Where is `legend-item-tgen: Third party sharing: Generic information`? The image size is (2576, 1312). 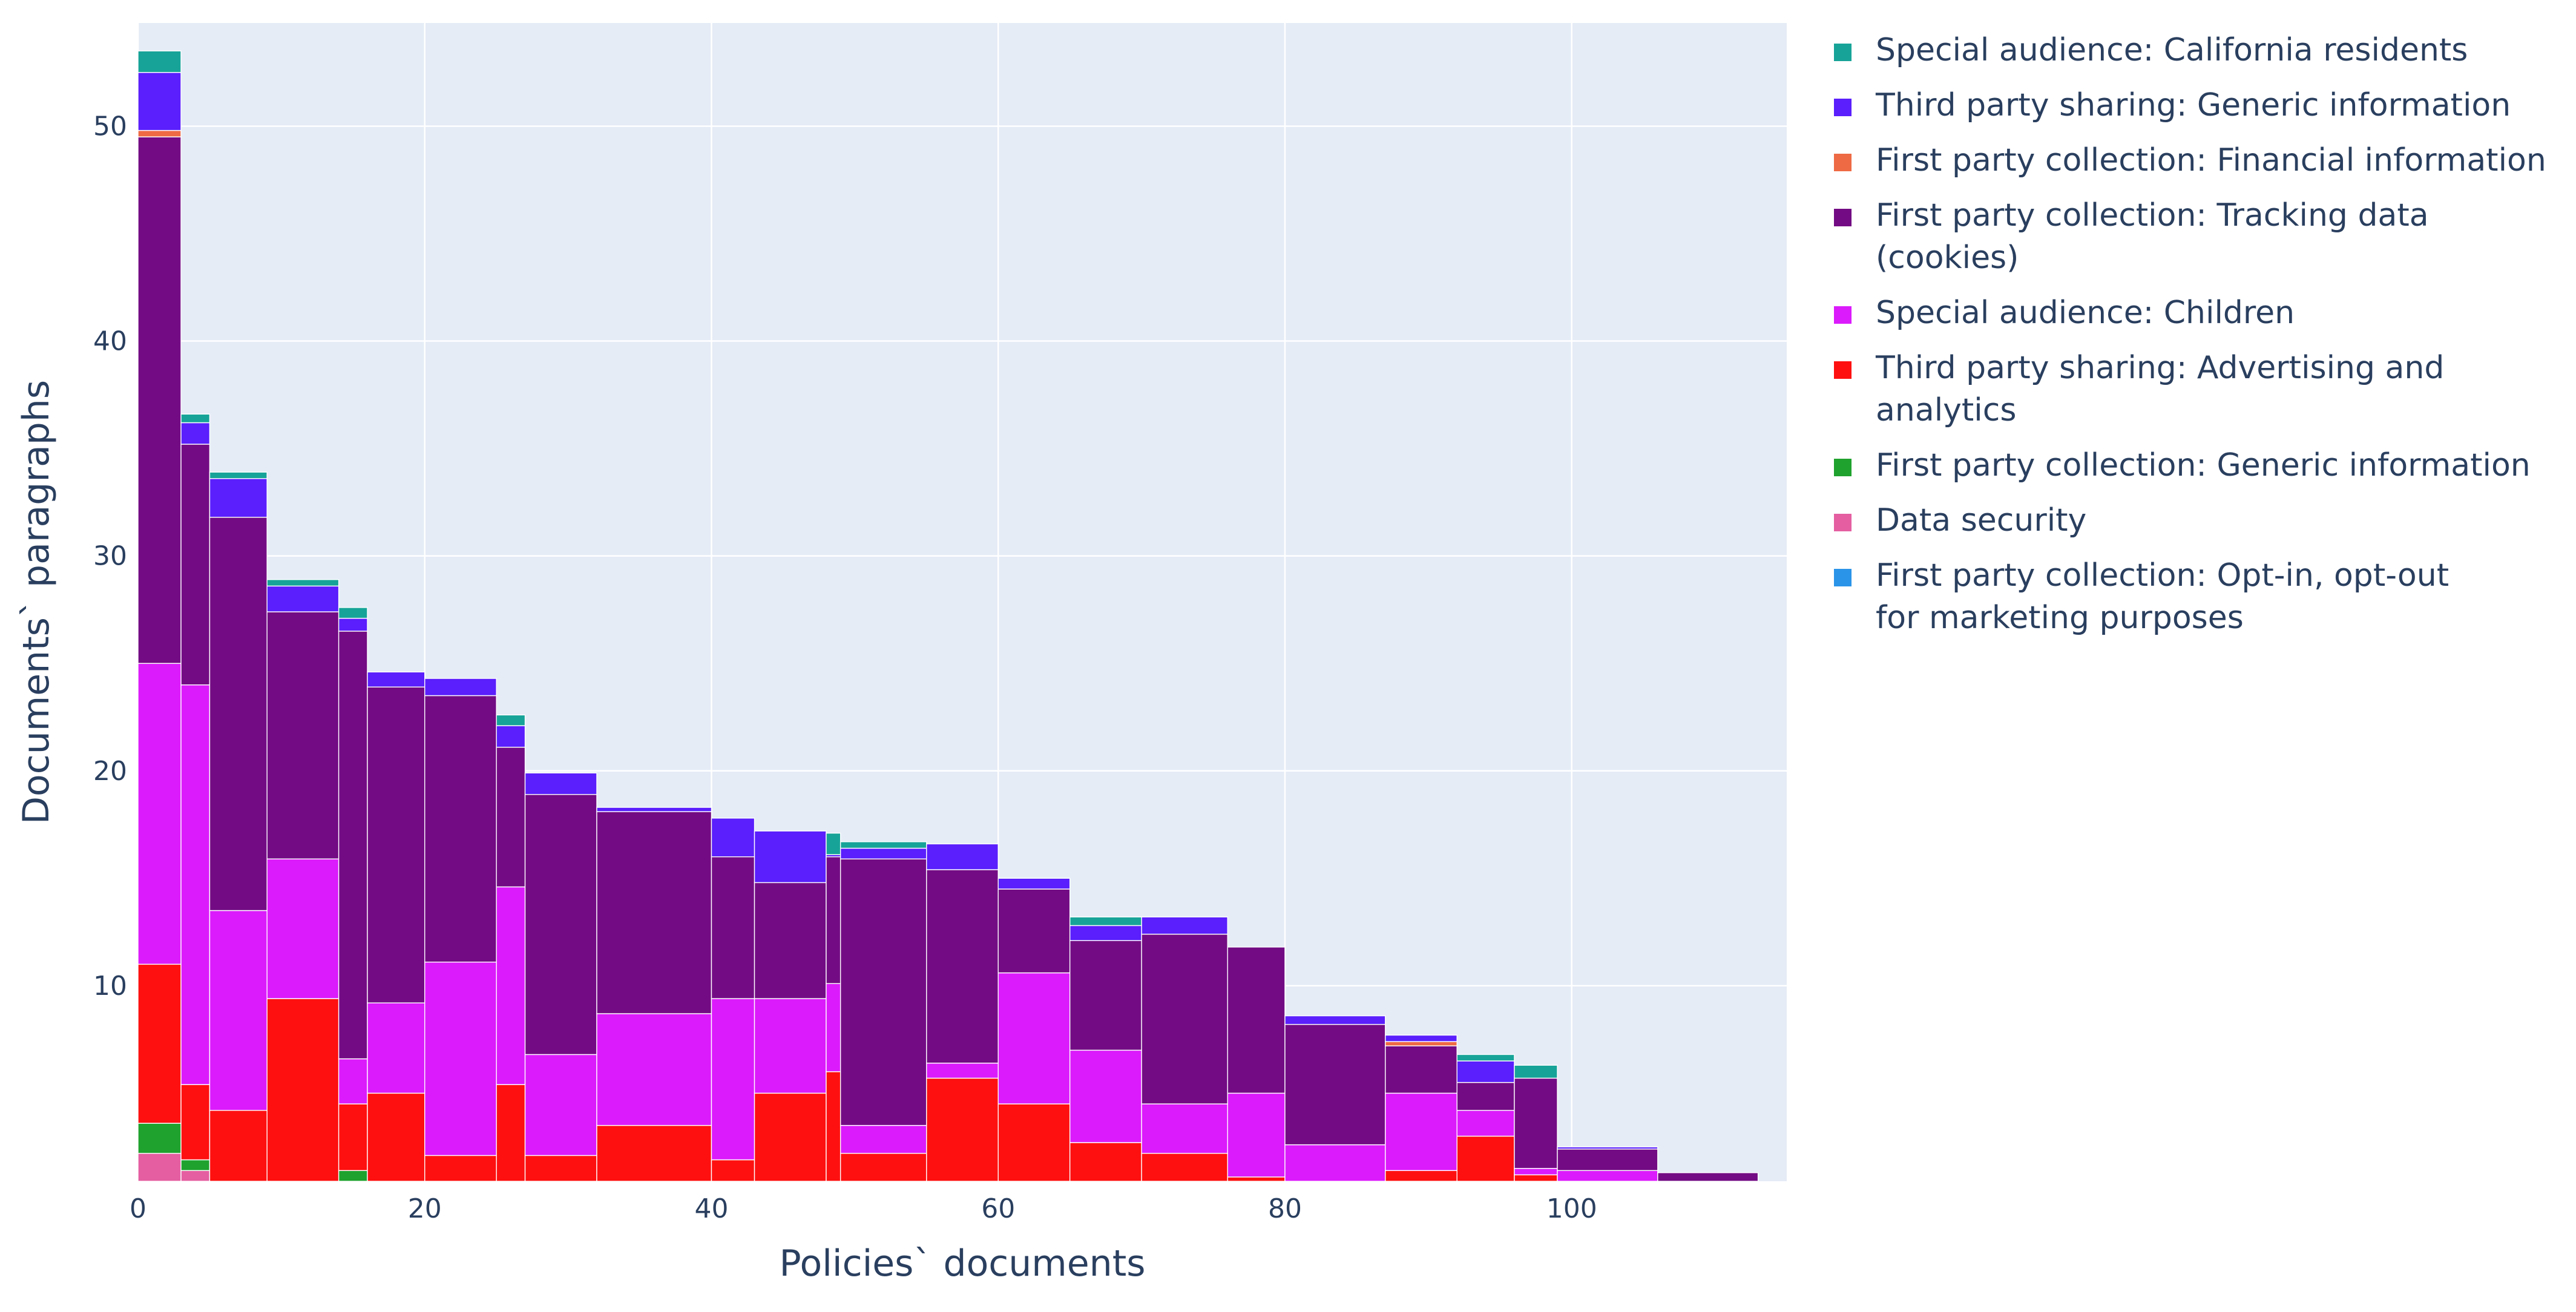
legend-item-tgen: Third party sharing: Generic information is located at coordinates (2200, 105).